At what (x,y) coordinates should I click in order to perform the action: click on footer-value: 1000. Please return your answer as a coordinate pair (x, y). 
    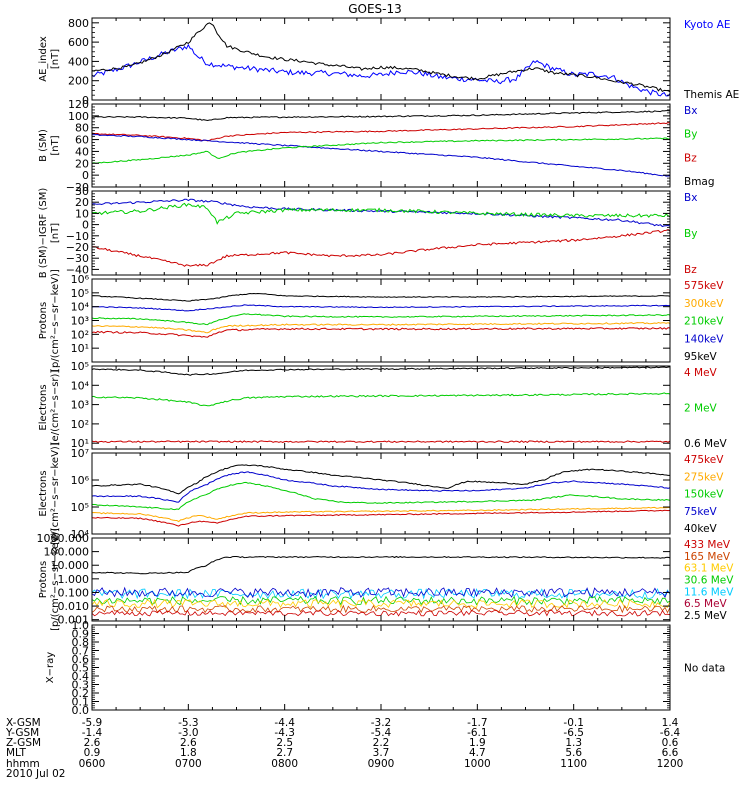
    Looking at the image, I should click on (477, 764).